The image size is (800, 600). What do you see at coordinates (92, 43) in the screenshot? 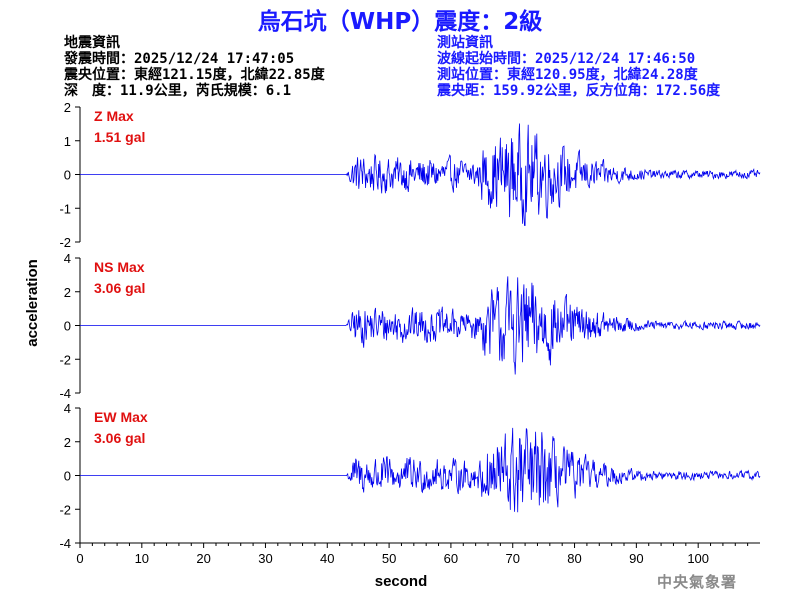
I see `earthquake-info-heading: 地震資訊` at bounding box center [92, 43].